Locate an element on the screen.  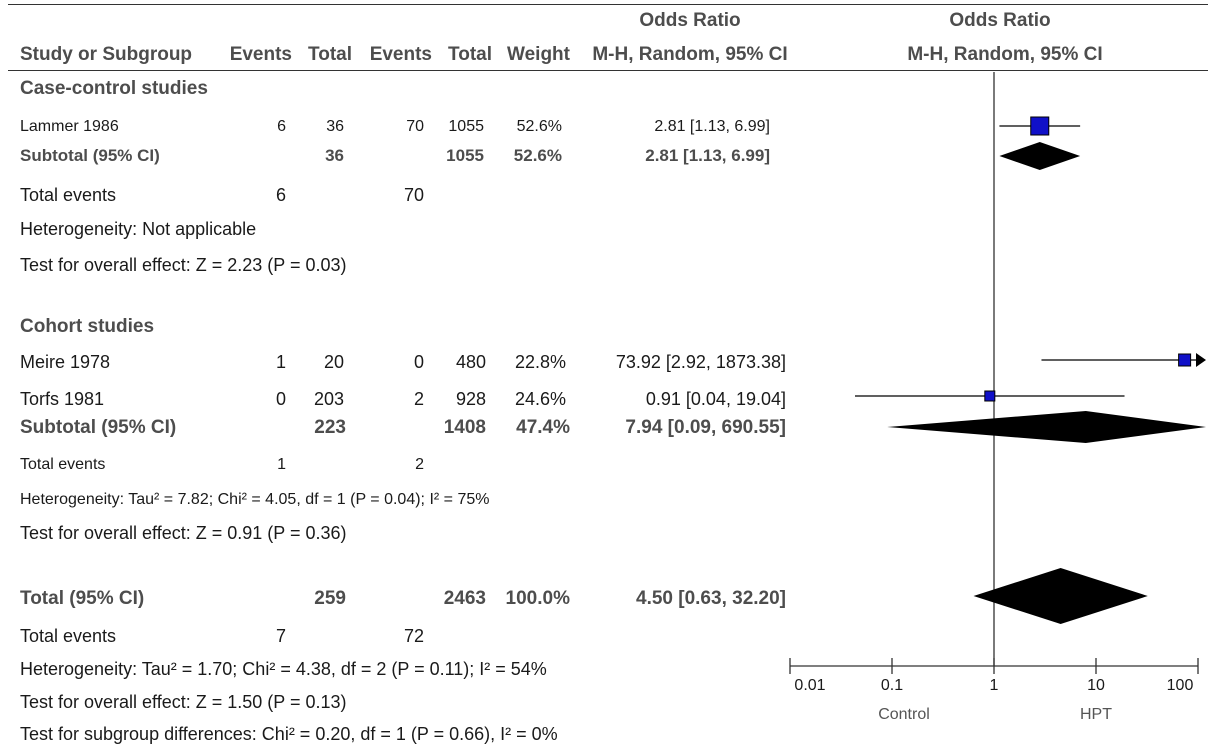
tick-label: 1 is located at coordinates (994, 685).